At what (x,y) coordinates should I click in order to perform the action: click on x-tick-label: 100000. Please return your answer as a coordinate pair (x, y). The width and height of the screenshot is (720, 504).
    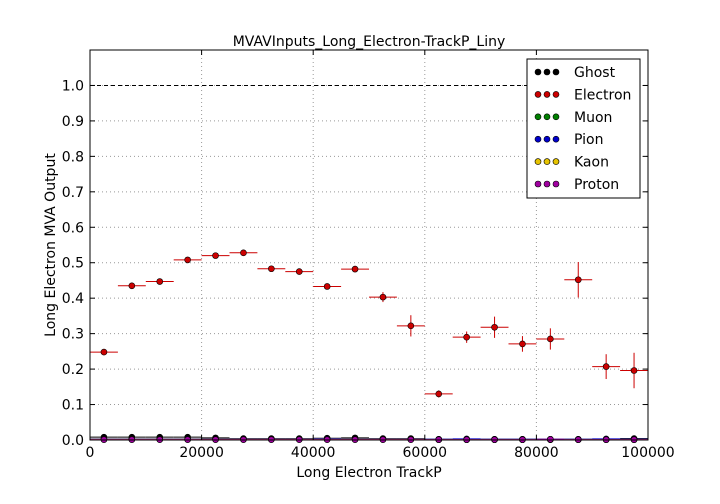
    Looking at the image, I should click on (647, 453).